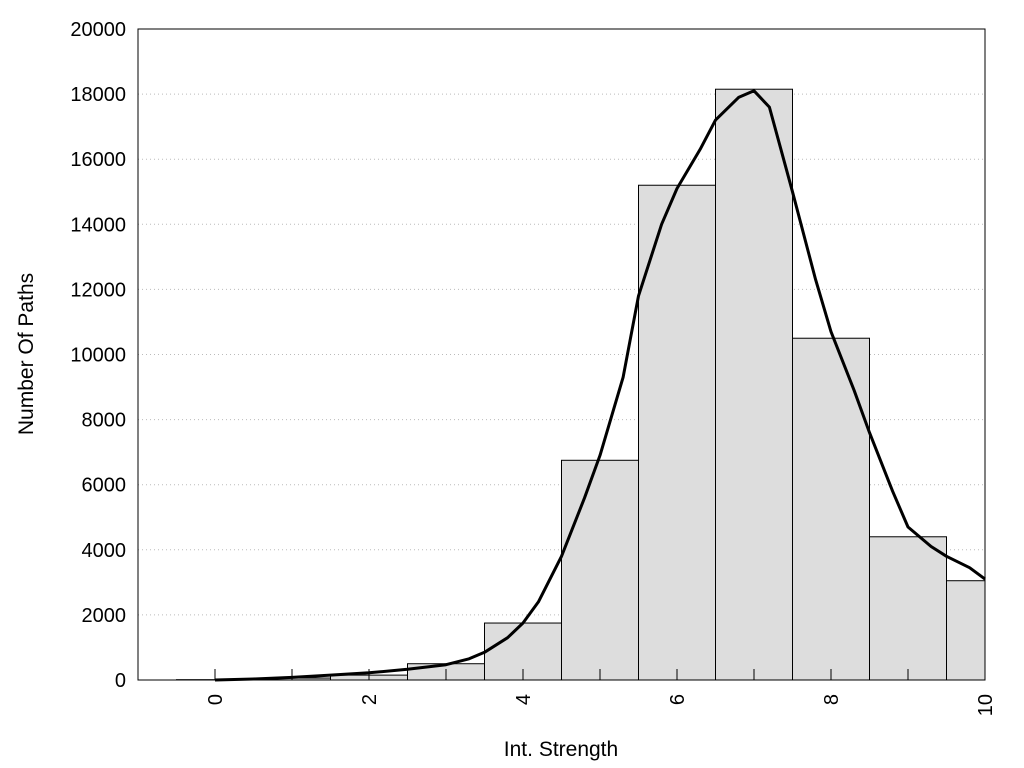 The width and height of the screenshot is (1024, 768). What do you see at coordinates (104, 616) in the screenshot?
I see `y-tick-label: 2000` at bounding box center [104, 616].